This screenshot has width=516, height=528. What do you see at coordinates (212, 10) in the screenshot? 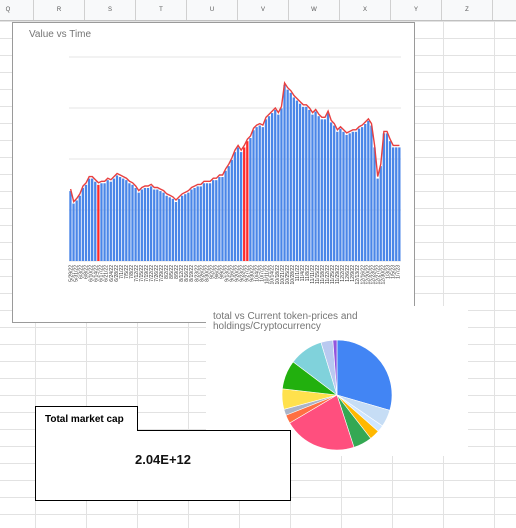
I see `column-header-u: U` at bounding box center [212, 10].